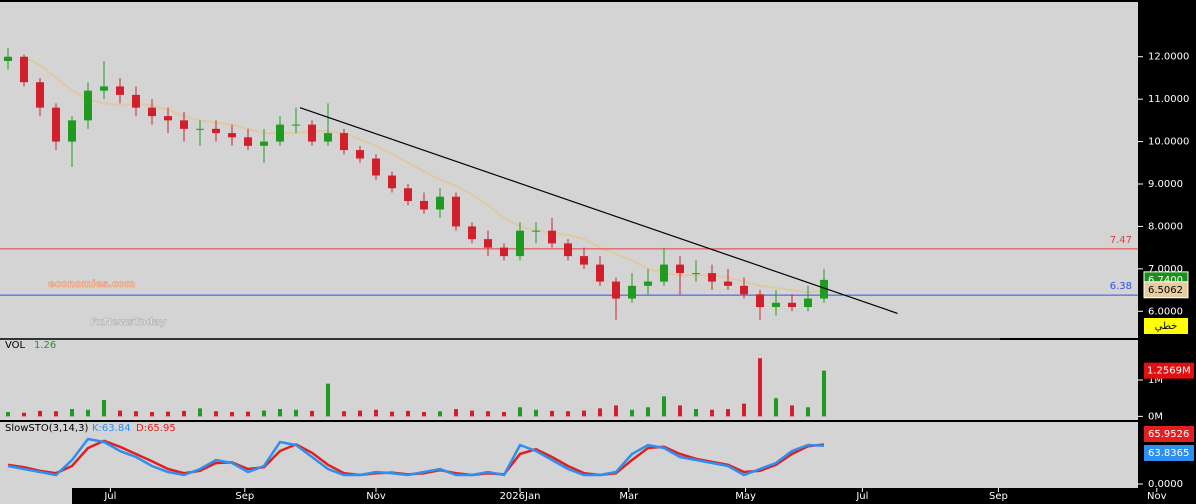 This screenshot has height=504, width=1196. What do you see at coordinates (45, 345) in the screenshot?
I see `pane-value: 1.26` at bounding box center [45, 345].